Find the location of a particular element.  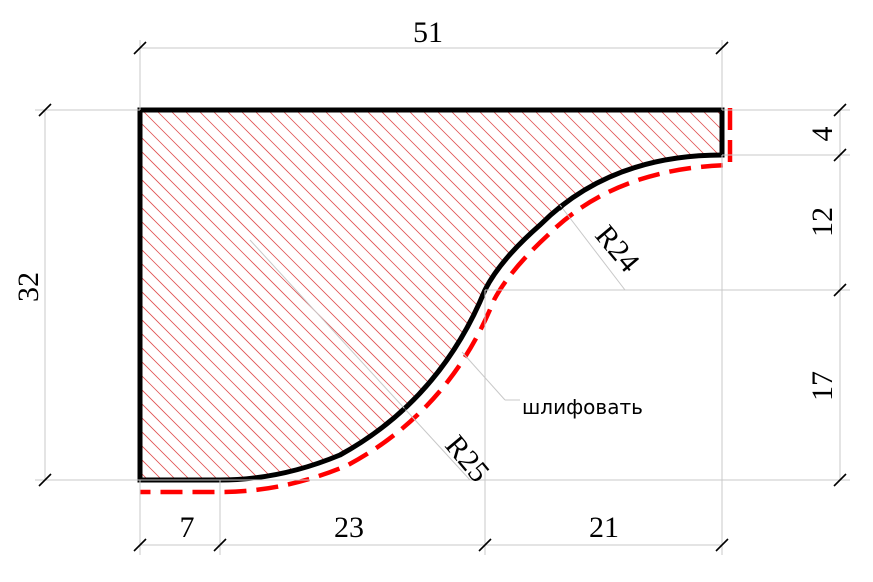

dim-bottom-right: 21 is located at coordinates (604, 527).